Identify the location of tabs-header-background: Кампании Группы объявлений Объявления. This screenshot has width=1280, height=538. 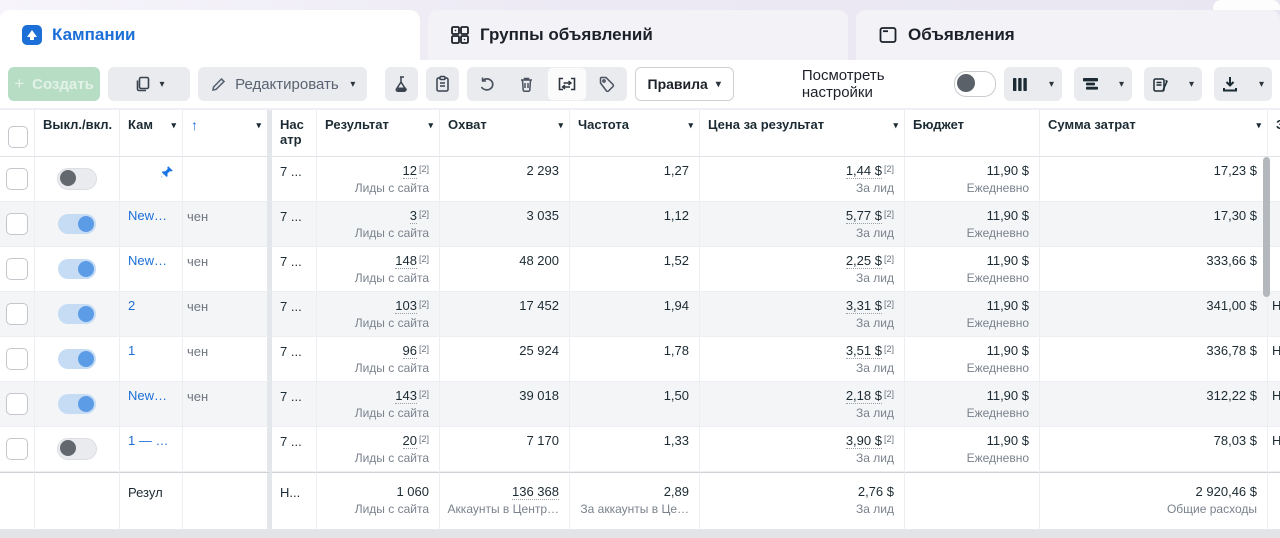
(640, 30).